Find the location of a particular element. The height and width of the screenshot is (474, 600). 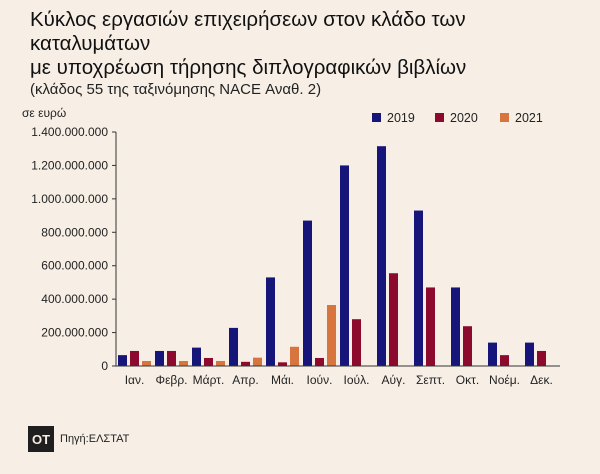

legend-label-2020: 2020 is located at coordinates (464, 118).